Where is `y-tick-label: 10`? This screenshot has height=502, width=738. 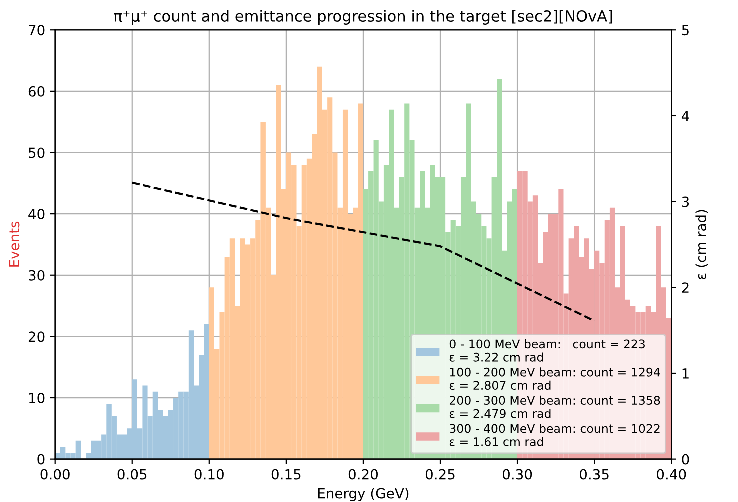 y-tick-label: 10 is located at coordinates (37, 398).